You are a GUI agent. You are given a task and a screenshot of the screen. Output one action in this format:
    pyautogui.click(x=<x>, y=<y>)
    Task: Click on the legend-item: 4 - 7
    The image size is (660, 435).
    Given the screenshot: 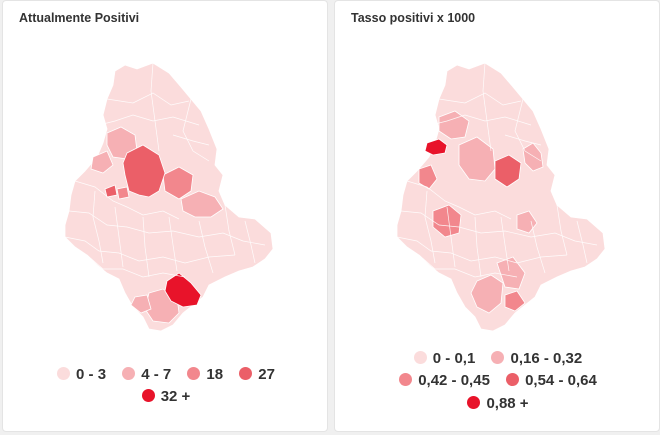 What is the action you would take?
    pyautogui.click(x=146, y=374)
    